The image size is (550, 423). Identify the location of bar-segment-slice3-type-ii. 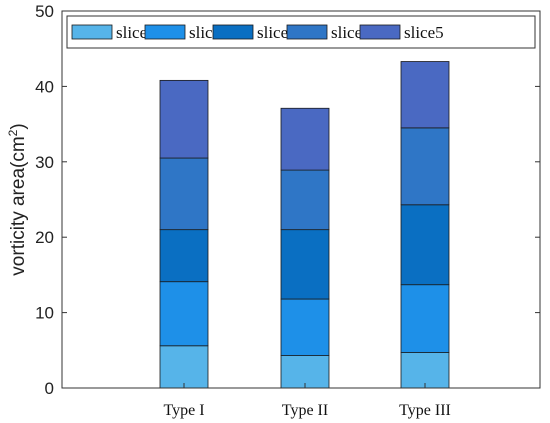
(305, 264).